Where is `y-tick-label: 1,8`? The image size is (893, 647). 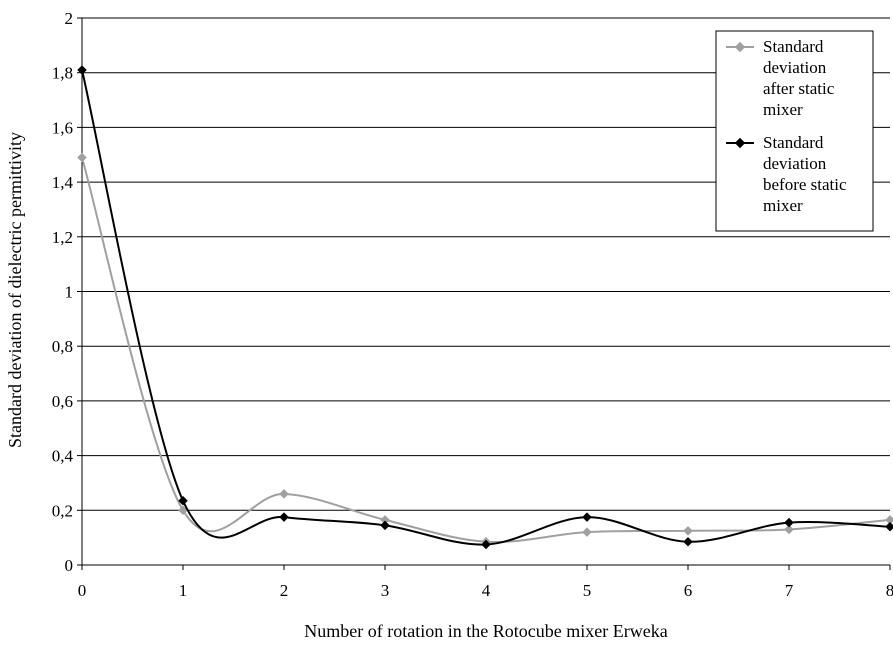
y-tick-label: 1,8 is located at coordinates (62, 73).